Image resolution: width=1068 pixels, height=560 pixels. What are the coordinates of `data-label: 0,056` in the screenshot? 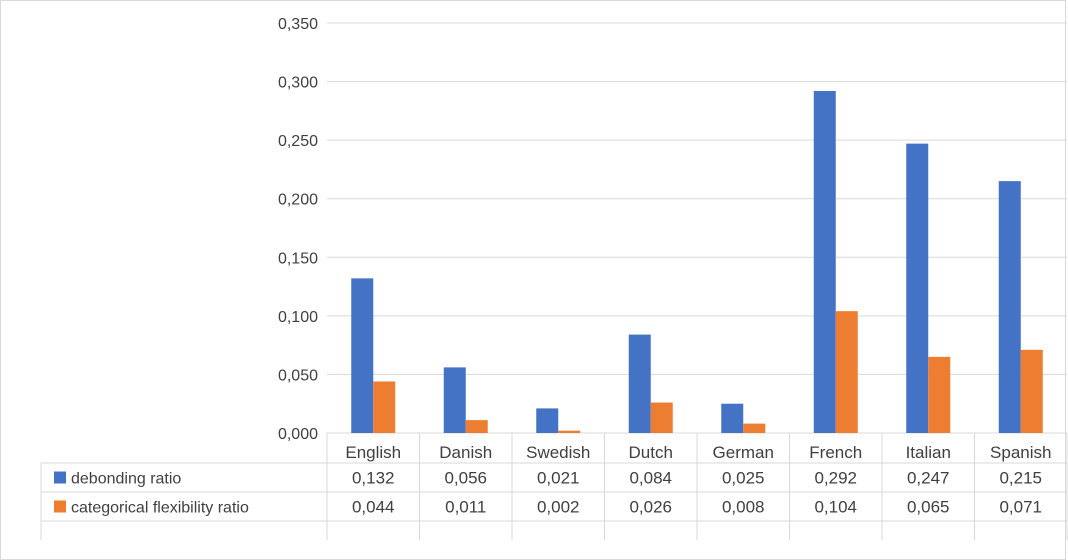 It's located at (465, 478).